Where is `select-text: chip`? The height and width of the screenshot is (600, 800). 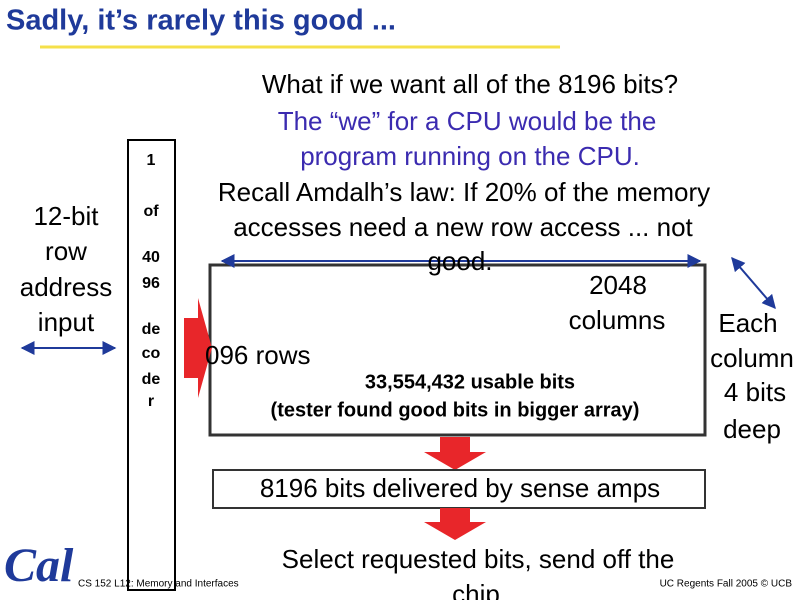
select-text: chip is located at coordinates (476, 589).